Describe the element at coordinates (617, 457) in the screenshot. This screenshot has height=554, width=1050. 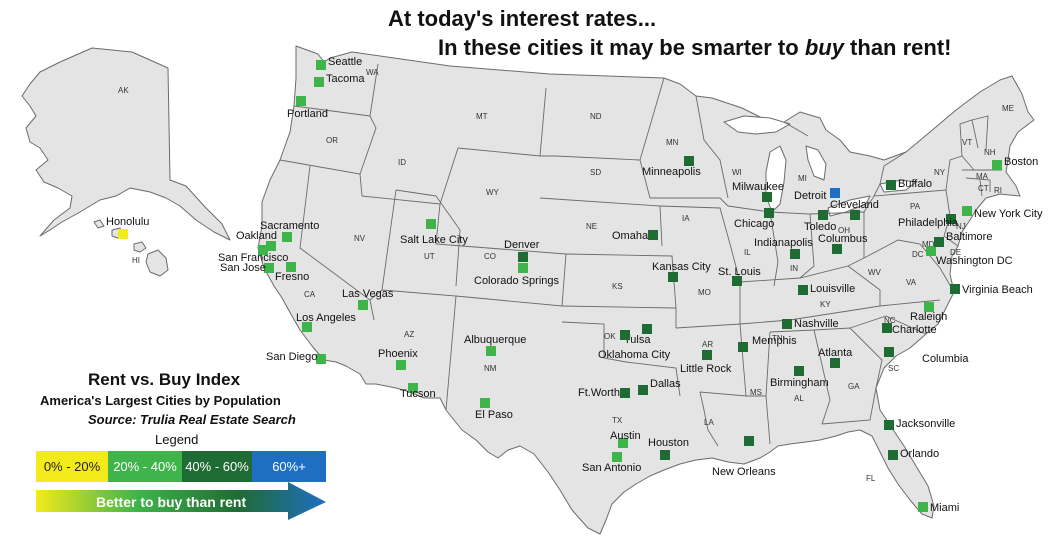
I see `city-marker-san-antonio` at that location.